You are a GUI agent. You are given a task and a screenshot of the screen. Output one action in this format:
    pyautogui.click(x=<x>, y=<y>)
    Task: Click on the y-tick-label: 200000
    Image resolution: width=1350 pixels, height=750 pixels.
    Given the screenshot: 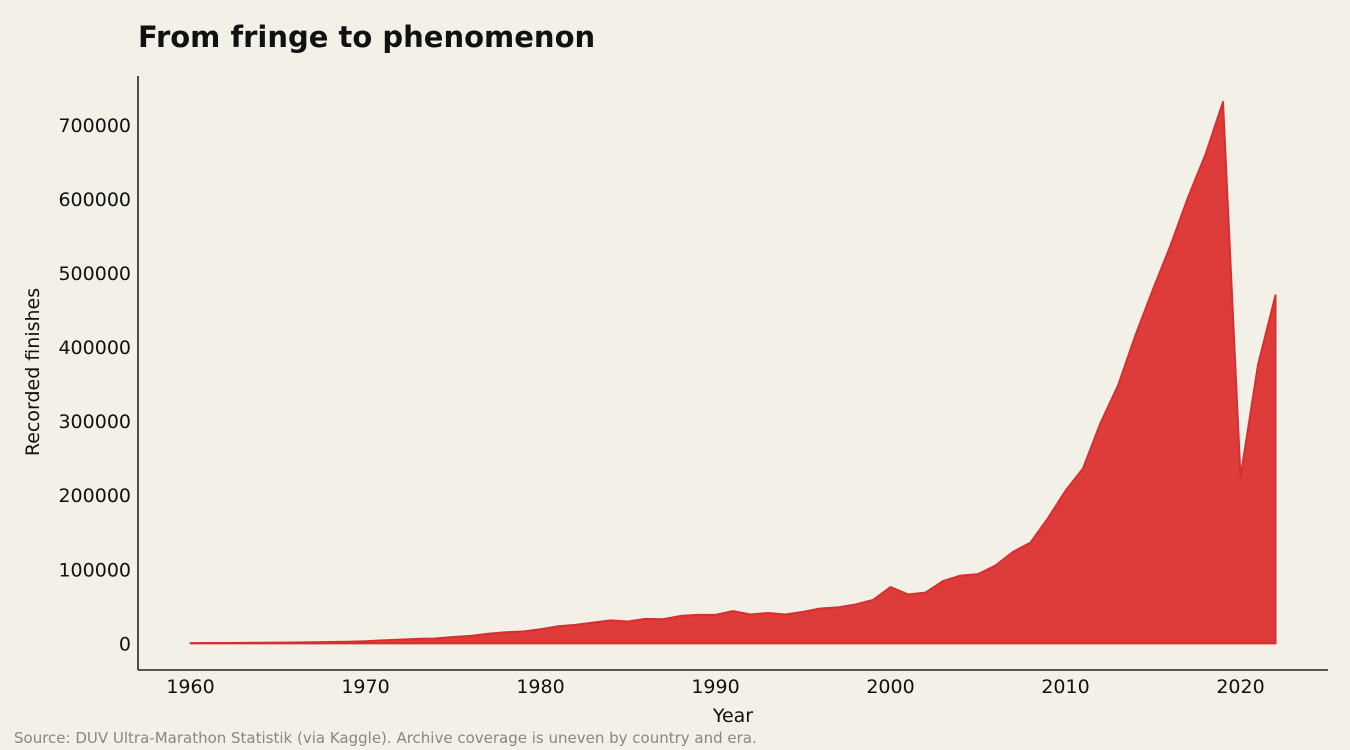 What is the action you would take?
    pyautogui.click(x=94, y=496)
    